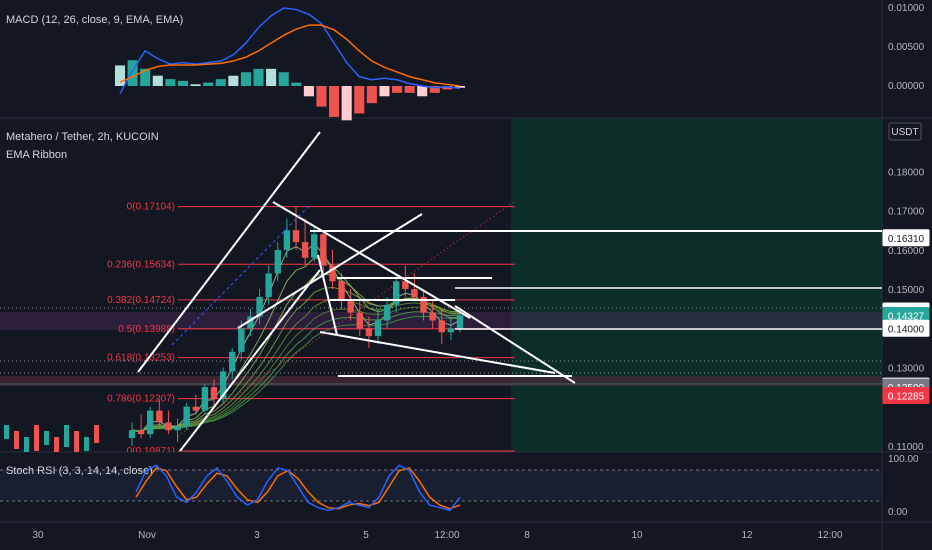 The width and height of the screenshot is (932, 550). Describe the element at coordinates (747, 535) in the screenshot. I see `time-tick: 12` at that location.